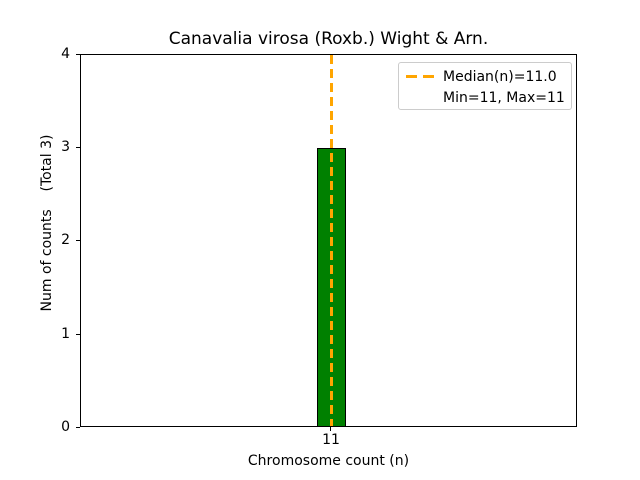  Describe the element at coordinates (331, 440) in the screenshot. I see `xtick-label-11: 11` at that location.